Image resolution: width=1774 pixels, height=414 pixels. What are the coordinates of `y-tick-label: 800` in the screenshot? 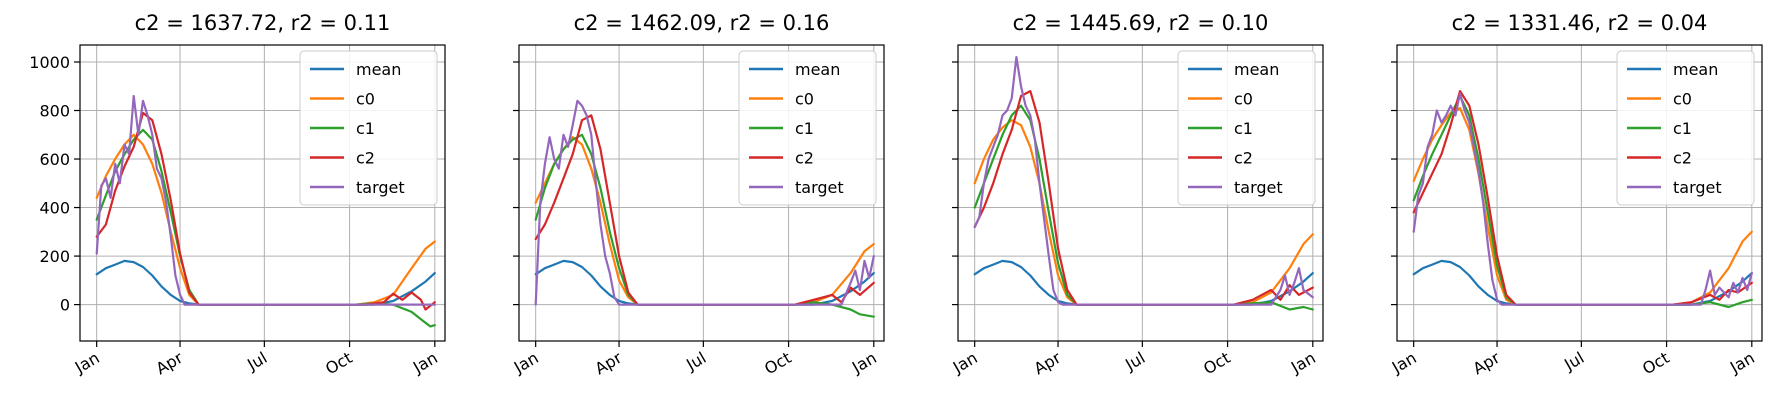 It's located at (54, 111).